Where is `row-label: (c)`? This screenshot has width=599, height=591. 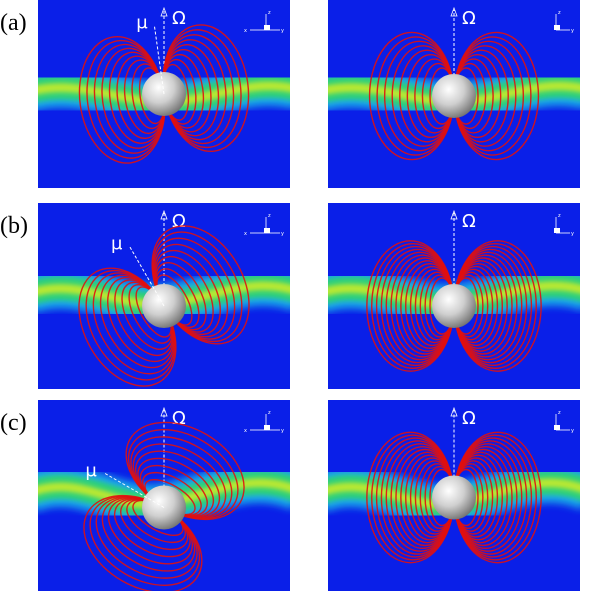 row-label: (c) is located at coordinates (13, 423).